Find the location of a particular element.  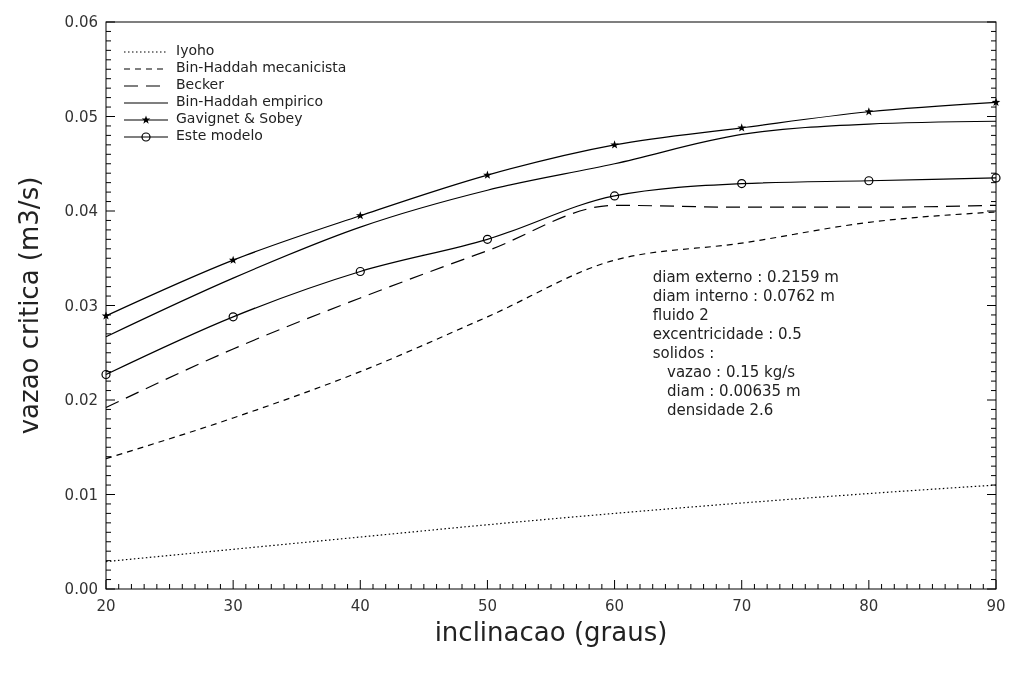

x-tick-label: 30 is located at coordinates (233, 606).